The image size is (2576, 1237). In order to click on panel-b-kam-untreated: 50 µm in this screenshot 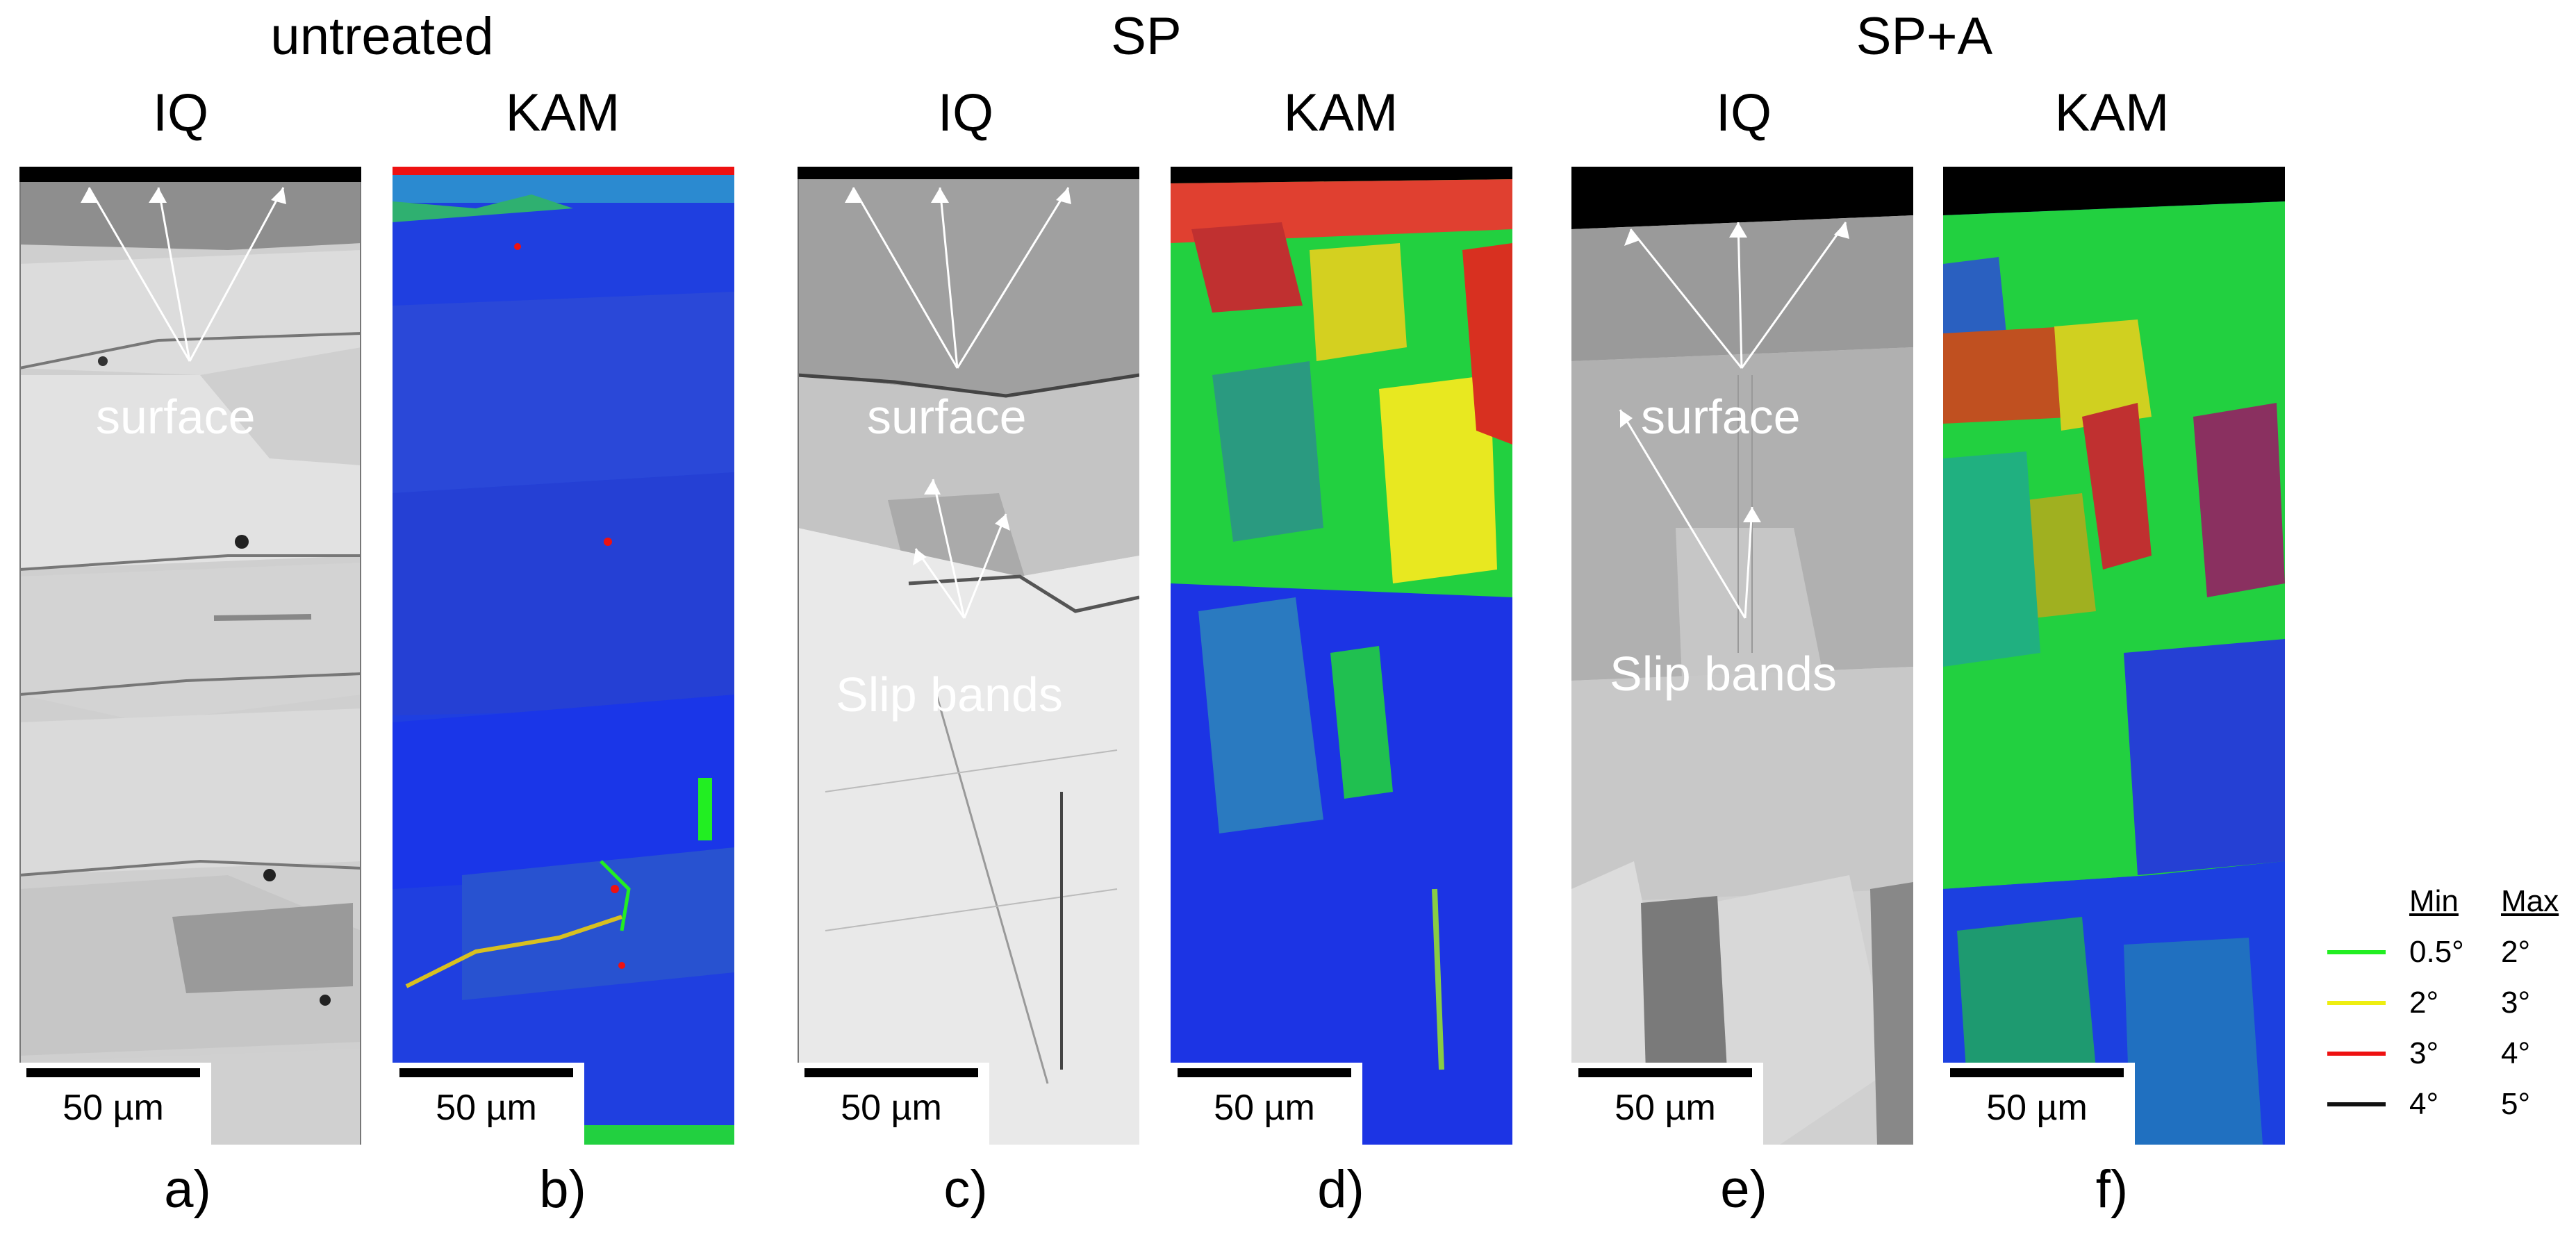, I will do `click(563, 656)`.